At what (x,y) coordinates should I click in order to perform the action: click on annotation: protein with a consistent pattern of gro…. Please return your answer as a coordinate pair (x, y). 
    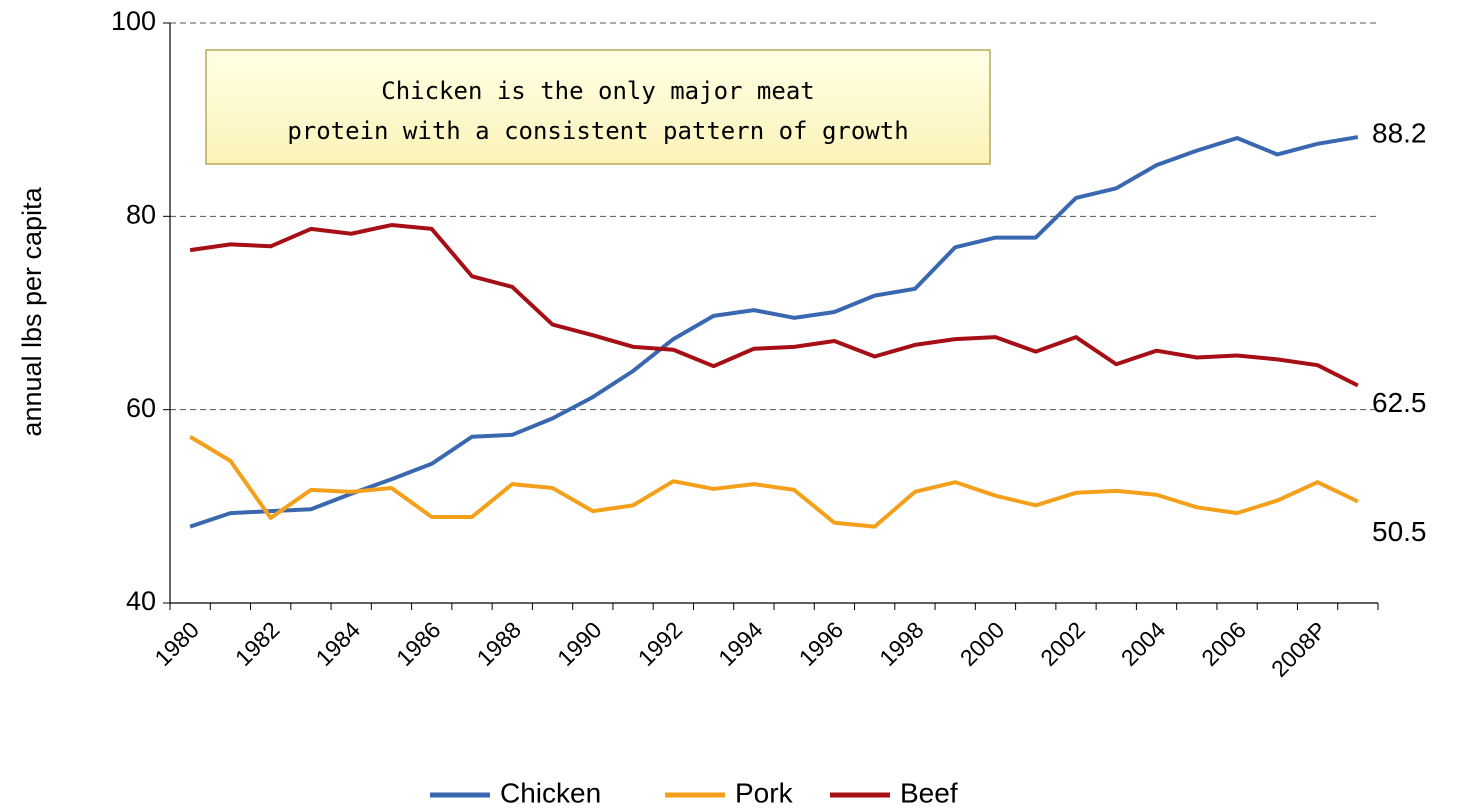
    Looking at the image, I should click on (597, 131).